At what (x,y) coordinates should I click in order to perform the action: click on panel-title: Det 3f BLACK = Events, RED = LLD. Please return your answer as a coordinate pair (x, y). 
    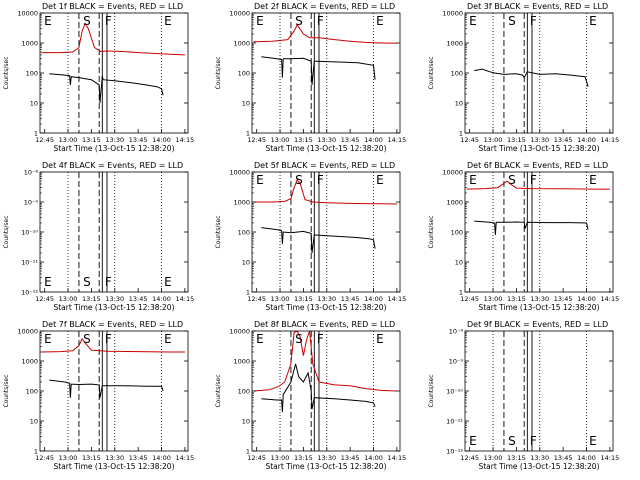
    Looking at the image, I should click on (537, 6).